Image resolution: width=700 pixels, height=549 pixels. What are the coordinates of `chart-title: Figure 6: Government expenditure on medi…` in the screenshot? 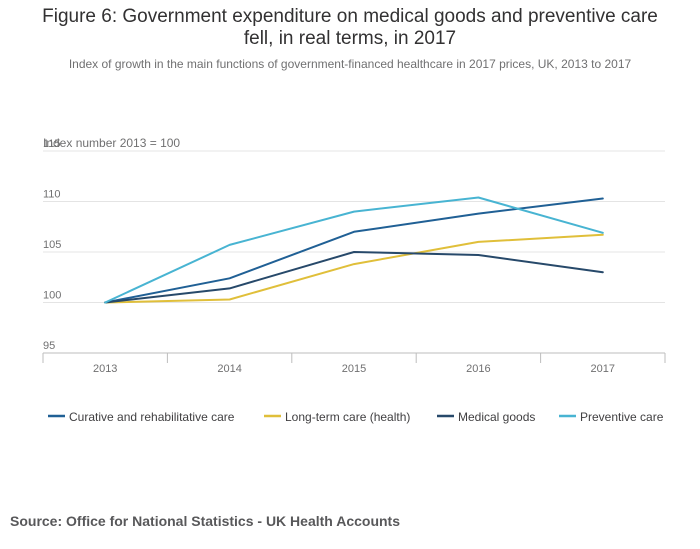 It's located at (350, 28).